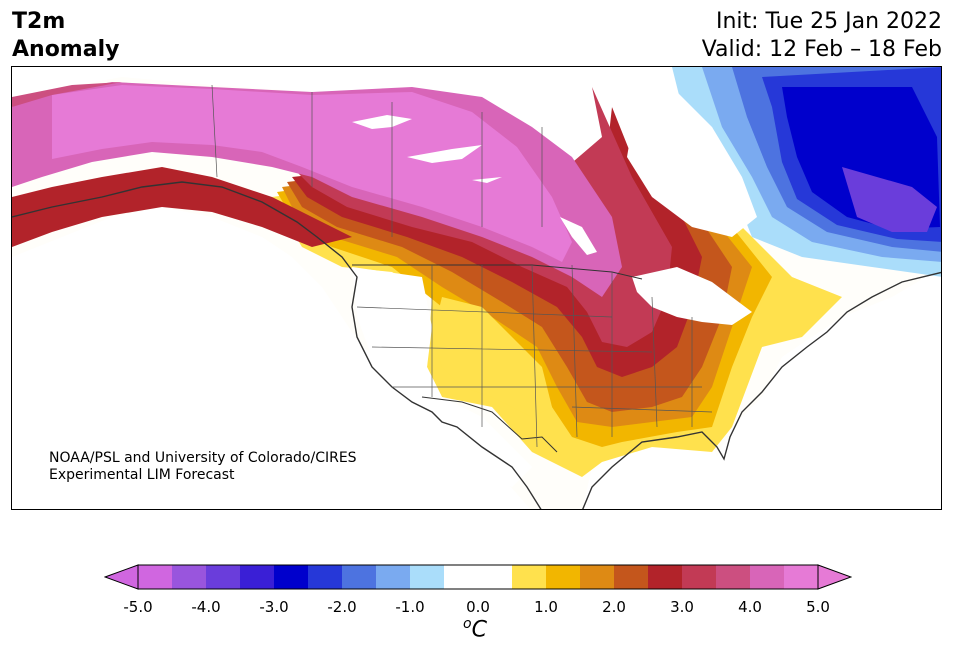 The height and width of the screenshot is (656, 953). I want to click on degree-symbol: o, so click(467, 624).